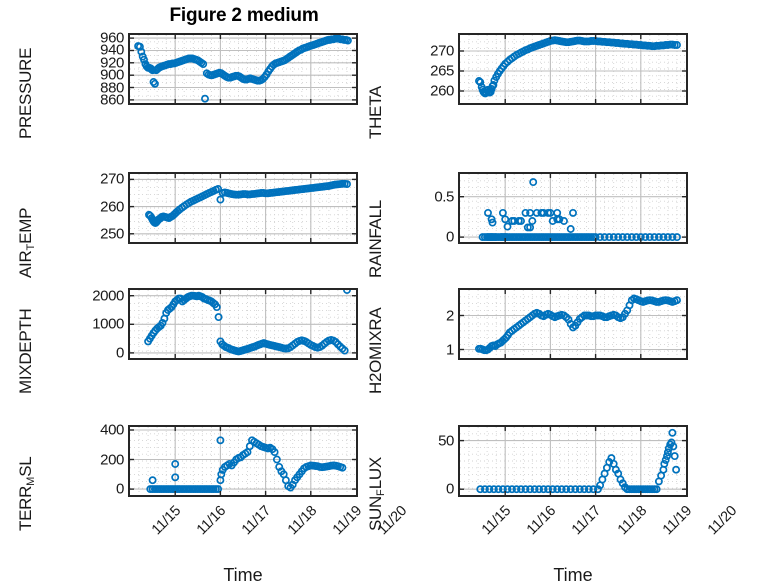 The width and height of the screenshot is (778, 586). Describe the element at coordinates (442, 71) in the screenshot. I see `y-tick-label: 265` at that location.